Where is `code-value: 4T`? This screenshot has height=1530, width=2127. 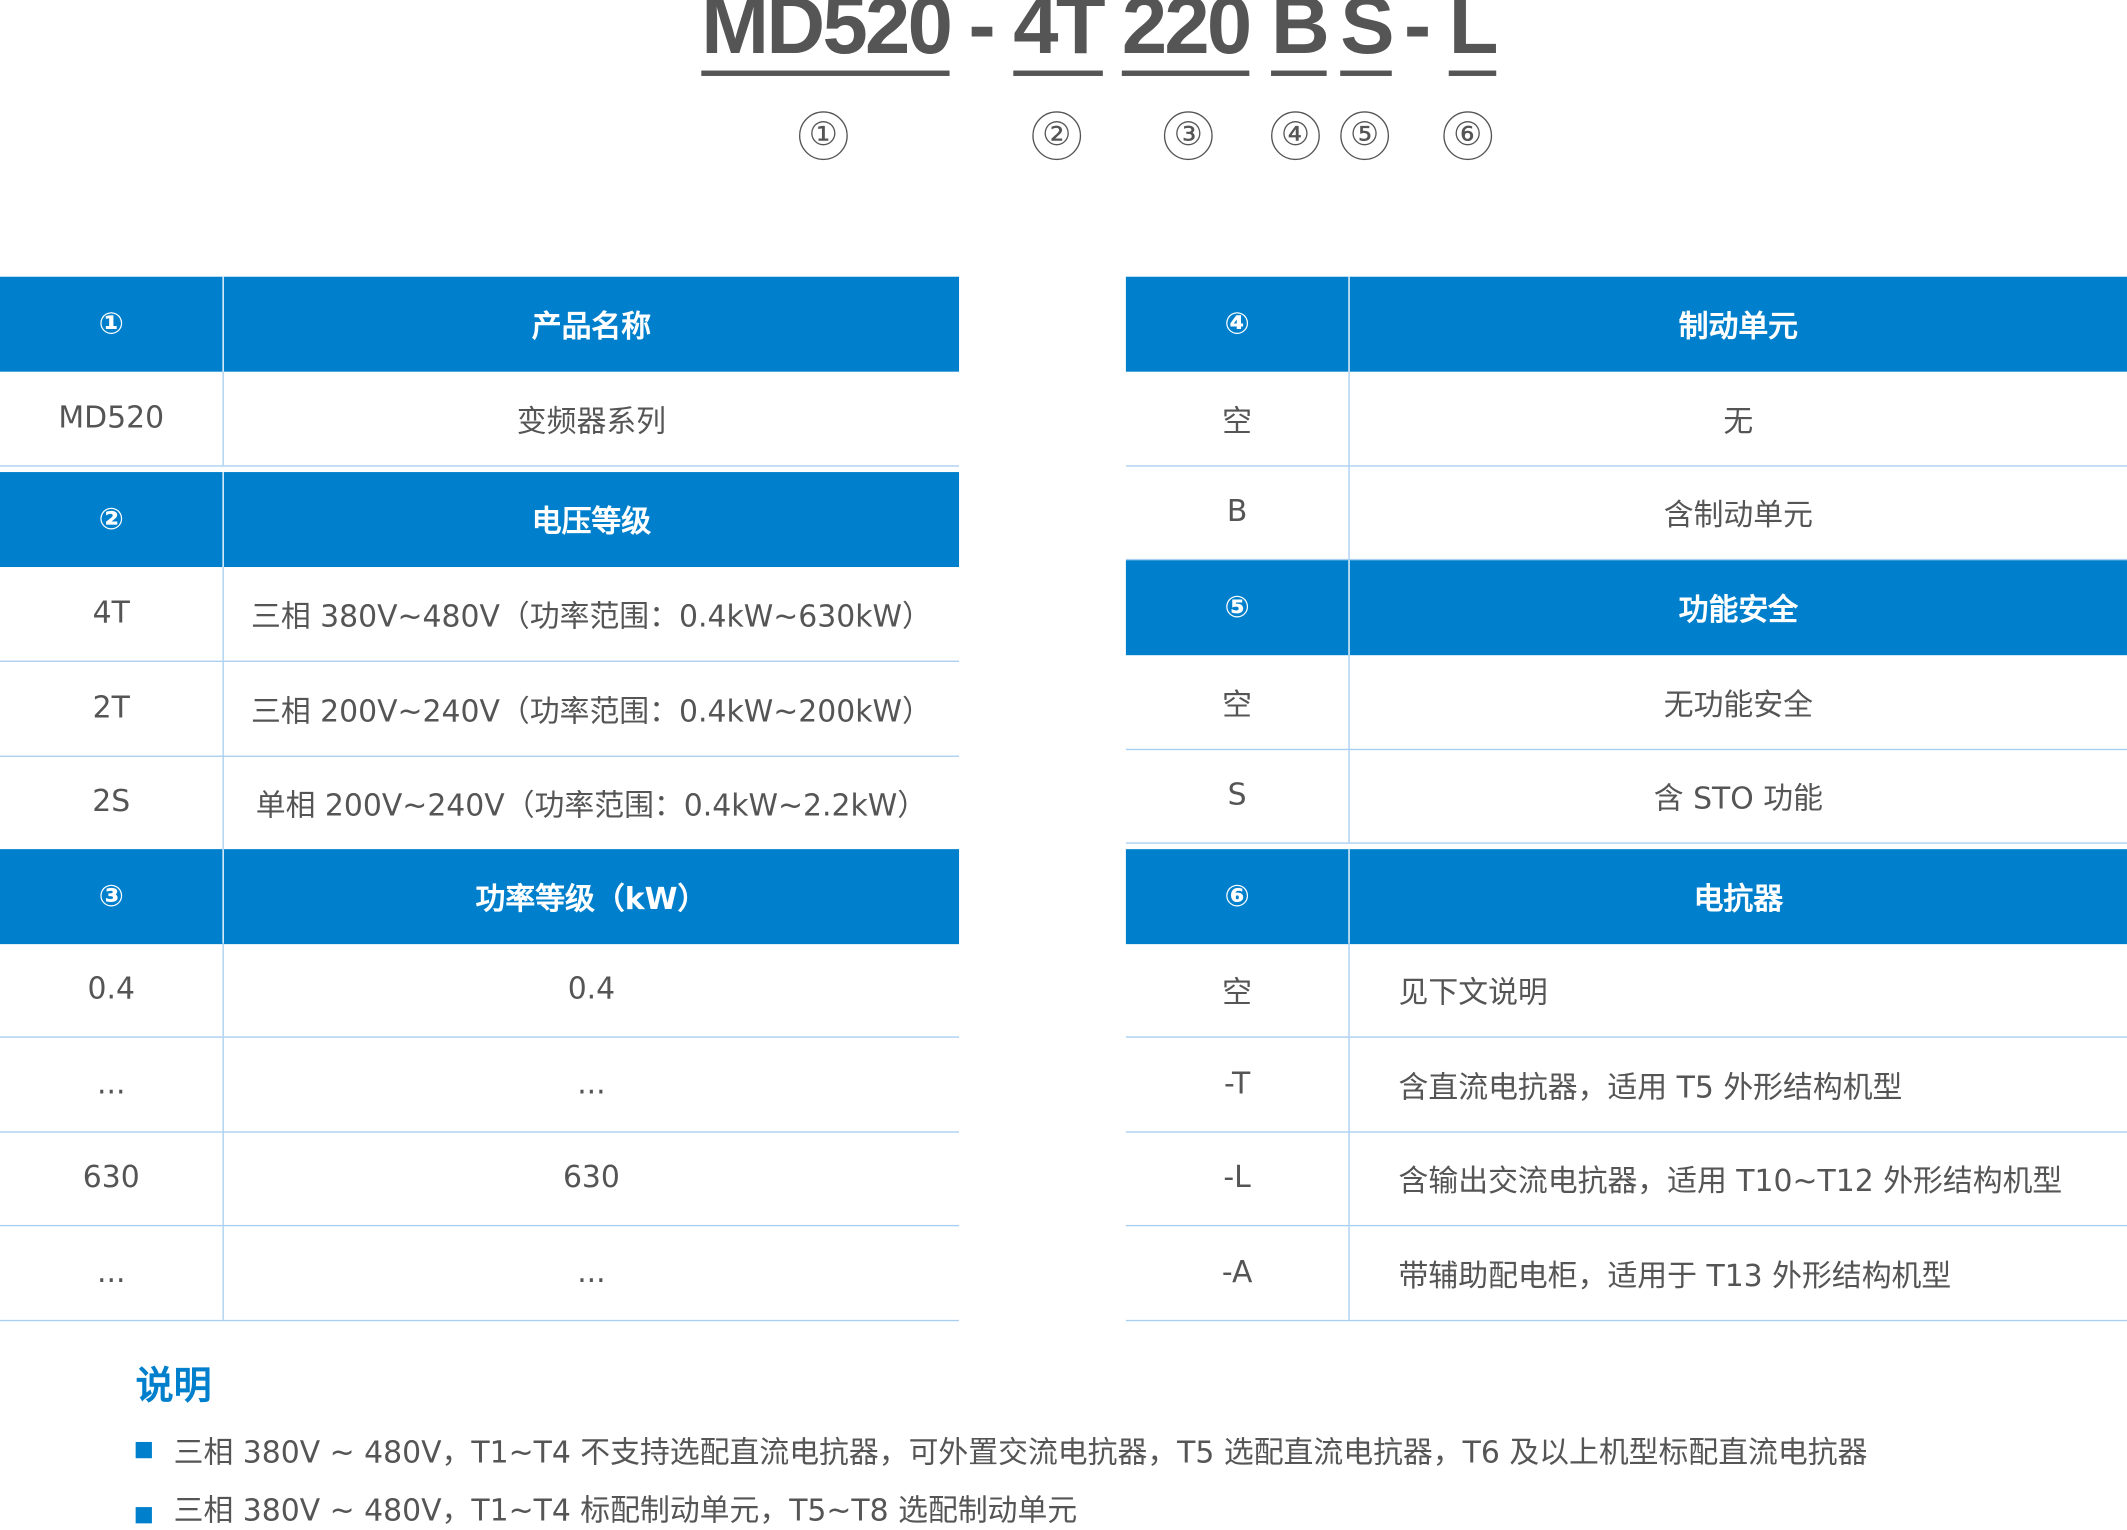 code-value: 4T is located at coordinates (112, 614).